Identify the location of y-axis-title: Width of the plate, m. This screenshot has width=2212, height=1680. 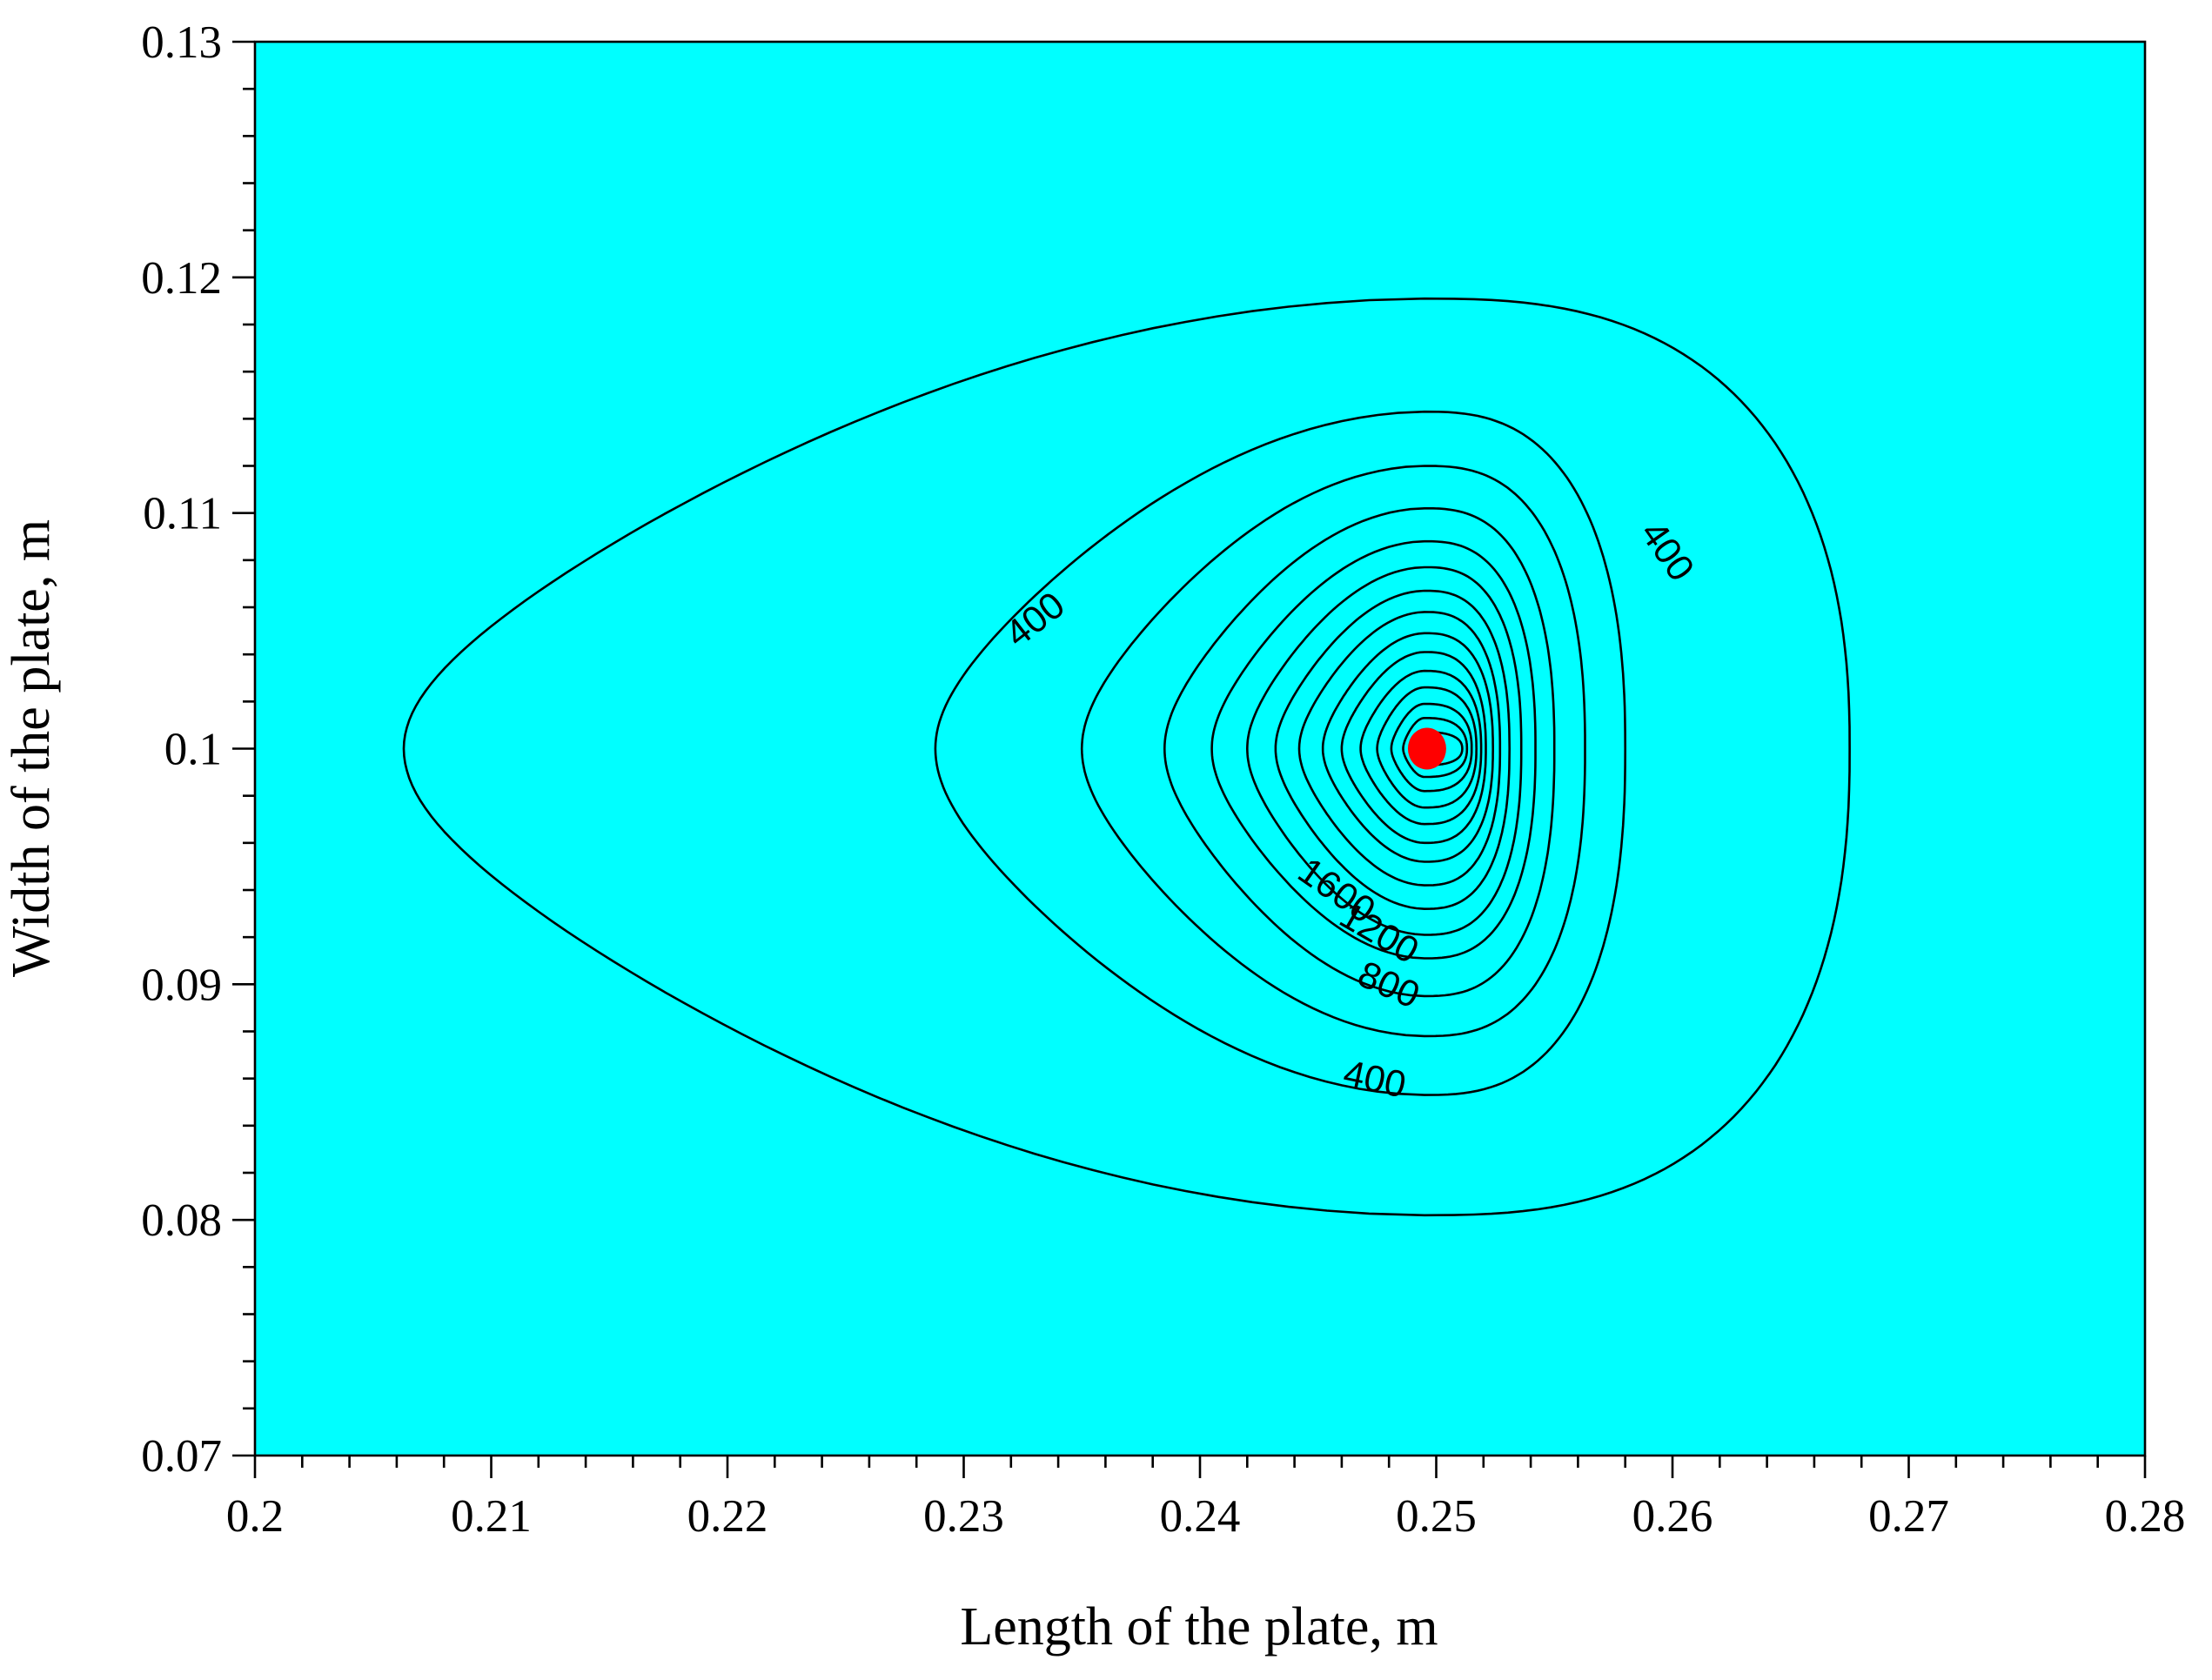
(31, 748).